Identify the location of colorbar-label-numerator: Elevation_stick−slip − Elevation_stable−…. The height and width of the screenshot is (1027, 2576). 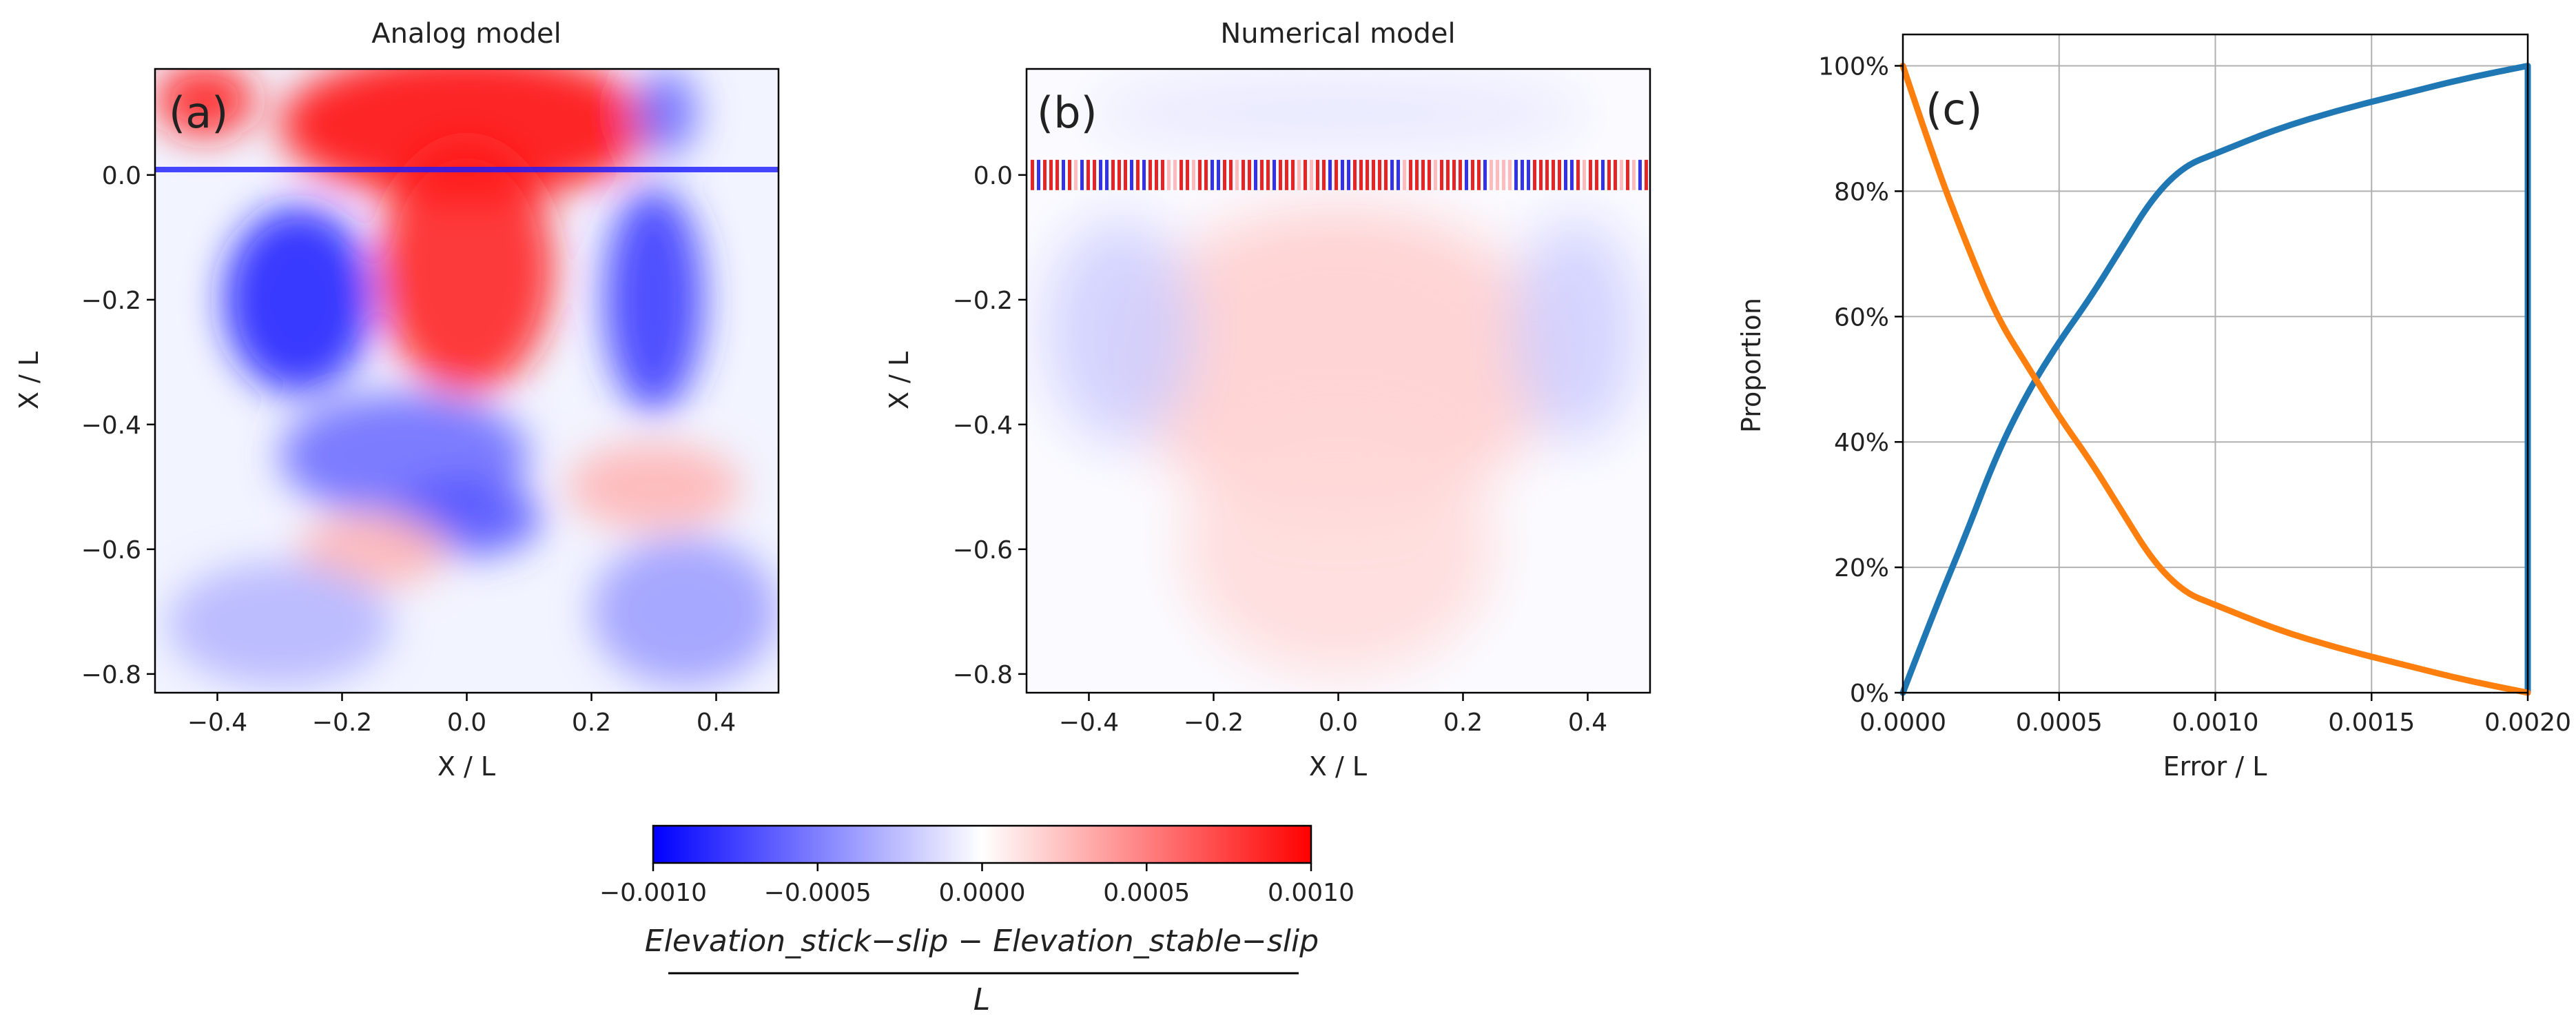
(982, 941).